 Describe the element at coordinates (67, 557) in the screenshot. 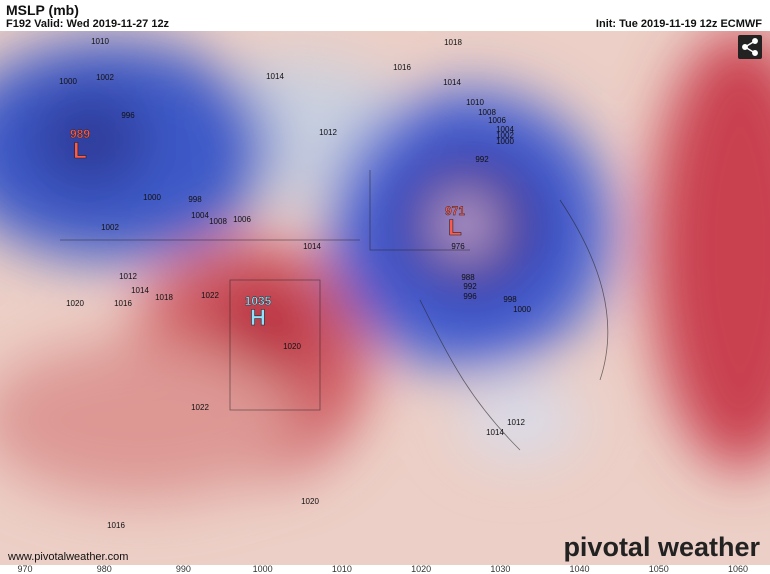

I see `website: www.pivotalweather.com` at that location.